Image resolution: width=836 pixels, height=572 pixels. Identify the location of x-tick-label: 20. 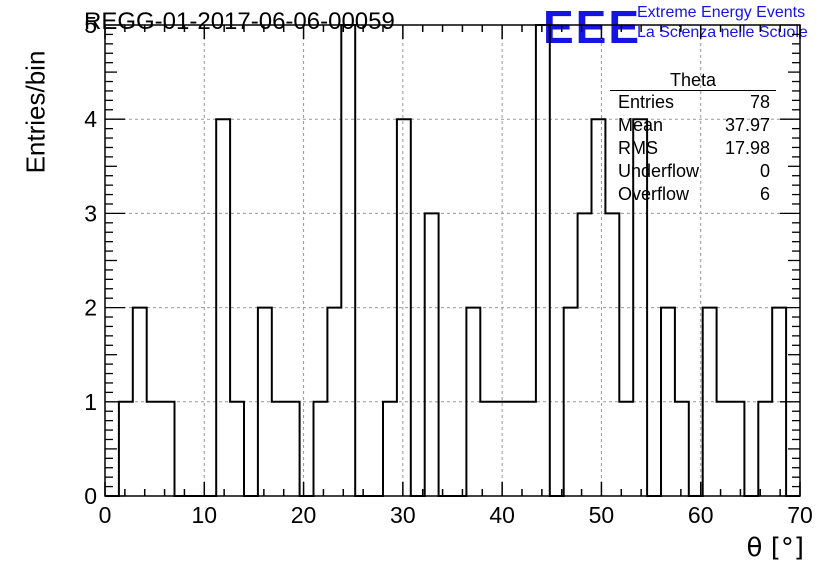
(304, 515).